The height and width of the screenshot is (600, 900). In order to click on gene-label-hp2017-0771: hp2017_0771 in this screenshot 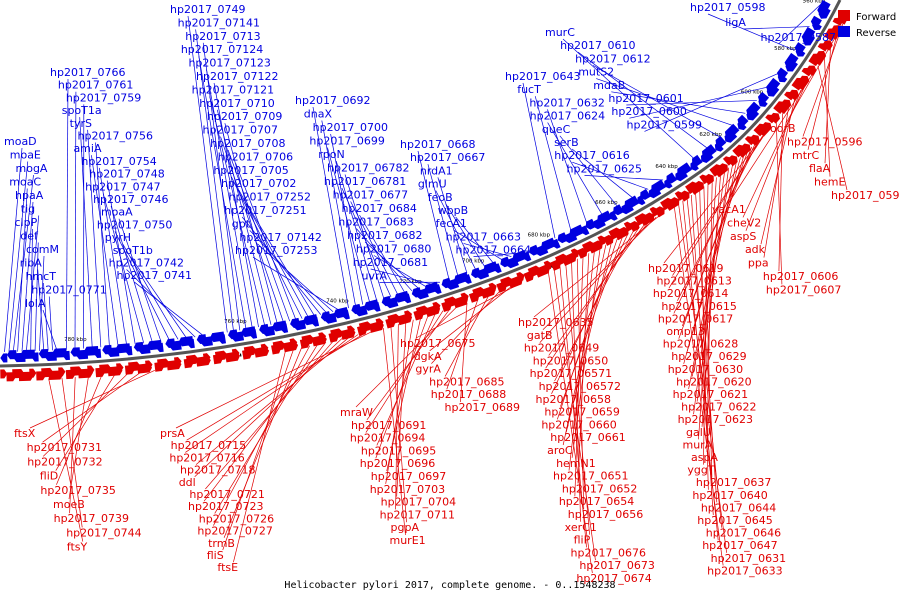, I will do `click(68, 290)`.